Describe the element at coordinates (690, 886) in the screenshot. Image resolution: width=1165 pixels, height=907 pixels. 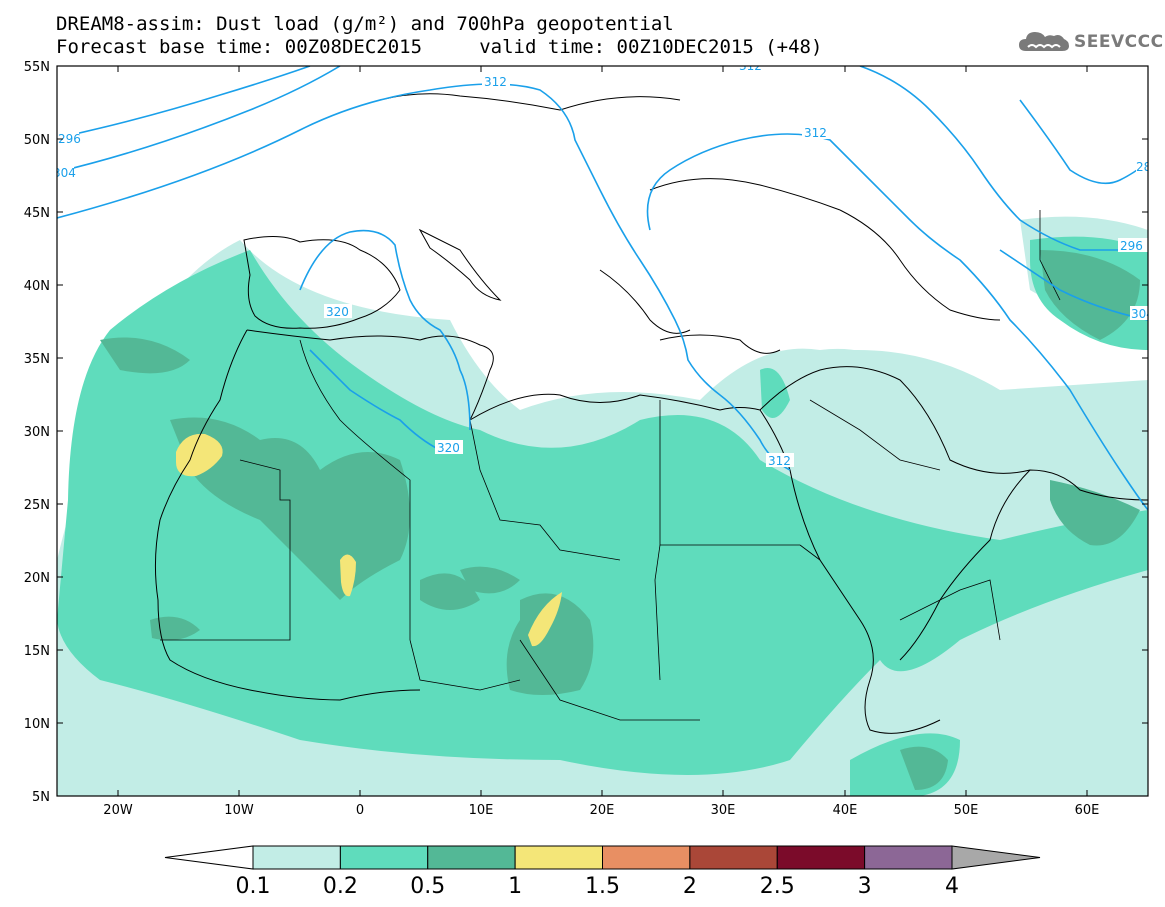
I see `colorbar-tick-label: 2` at that location.